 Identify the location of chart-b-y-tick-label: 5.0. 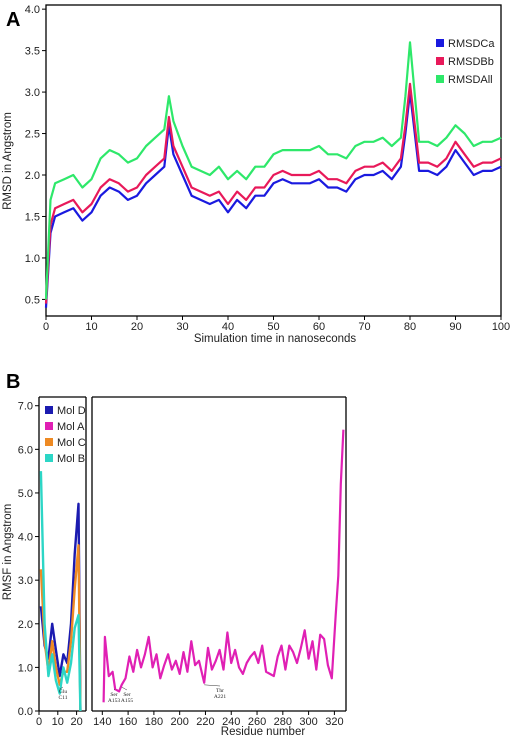
(25, 494).